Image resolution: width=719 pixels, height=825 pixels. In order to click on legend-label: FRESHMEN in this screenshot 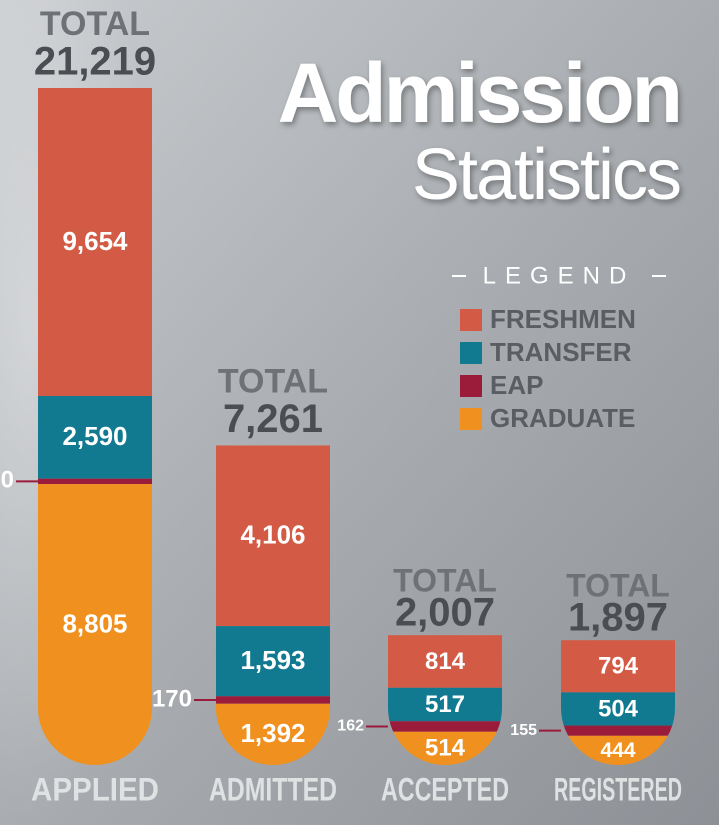, I will do `click(563, 319)`.